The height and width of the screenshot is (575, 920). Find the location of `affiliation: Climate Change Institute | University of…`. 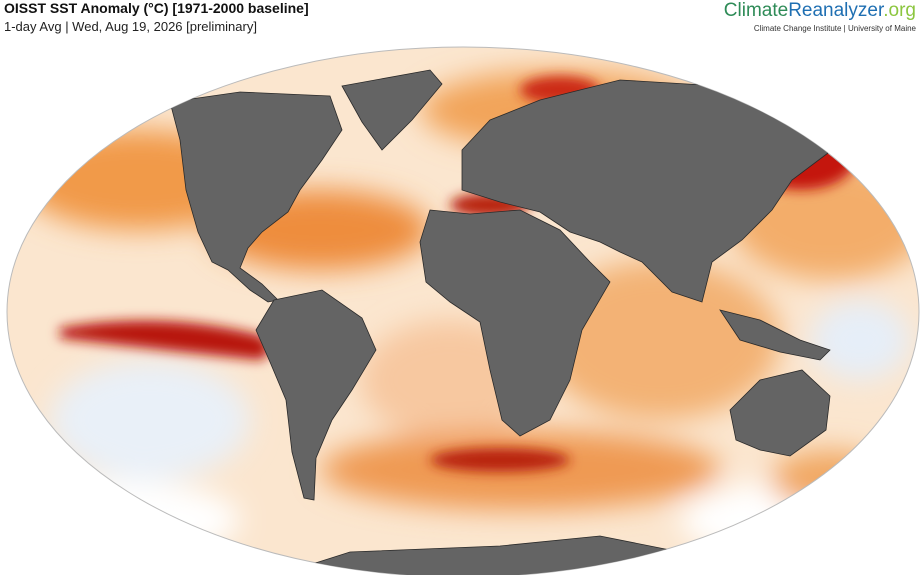

affiliation: Climate Change Institute | University of… is located at coordinates (834, 28).